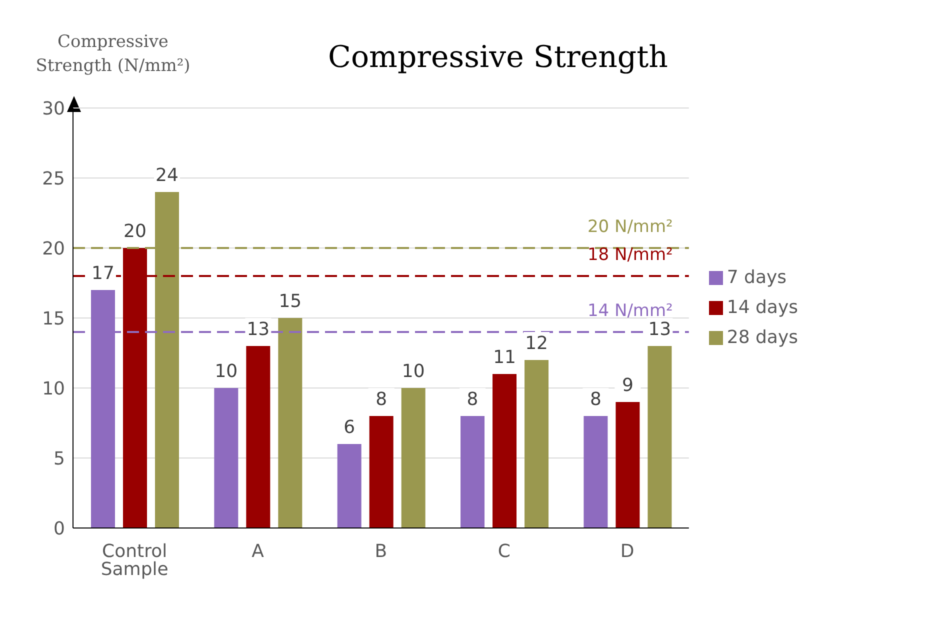 Image resolution: width=947 pixels, height=626 pixels. I want to click on data-label: 15, so click(290, 301).